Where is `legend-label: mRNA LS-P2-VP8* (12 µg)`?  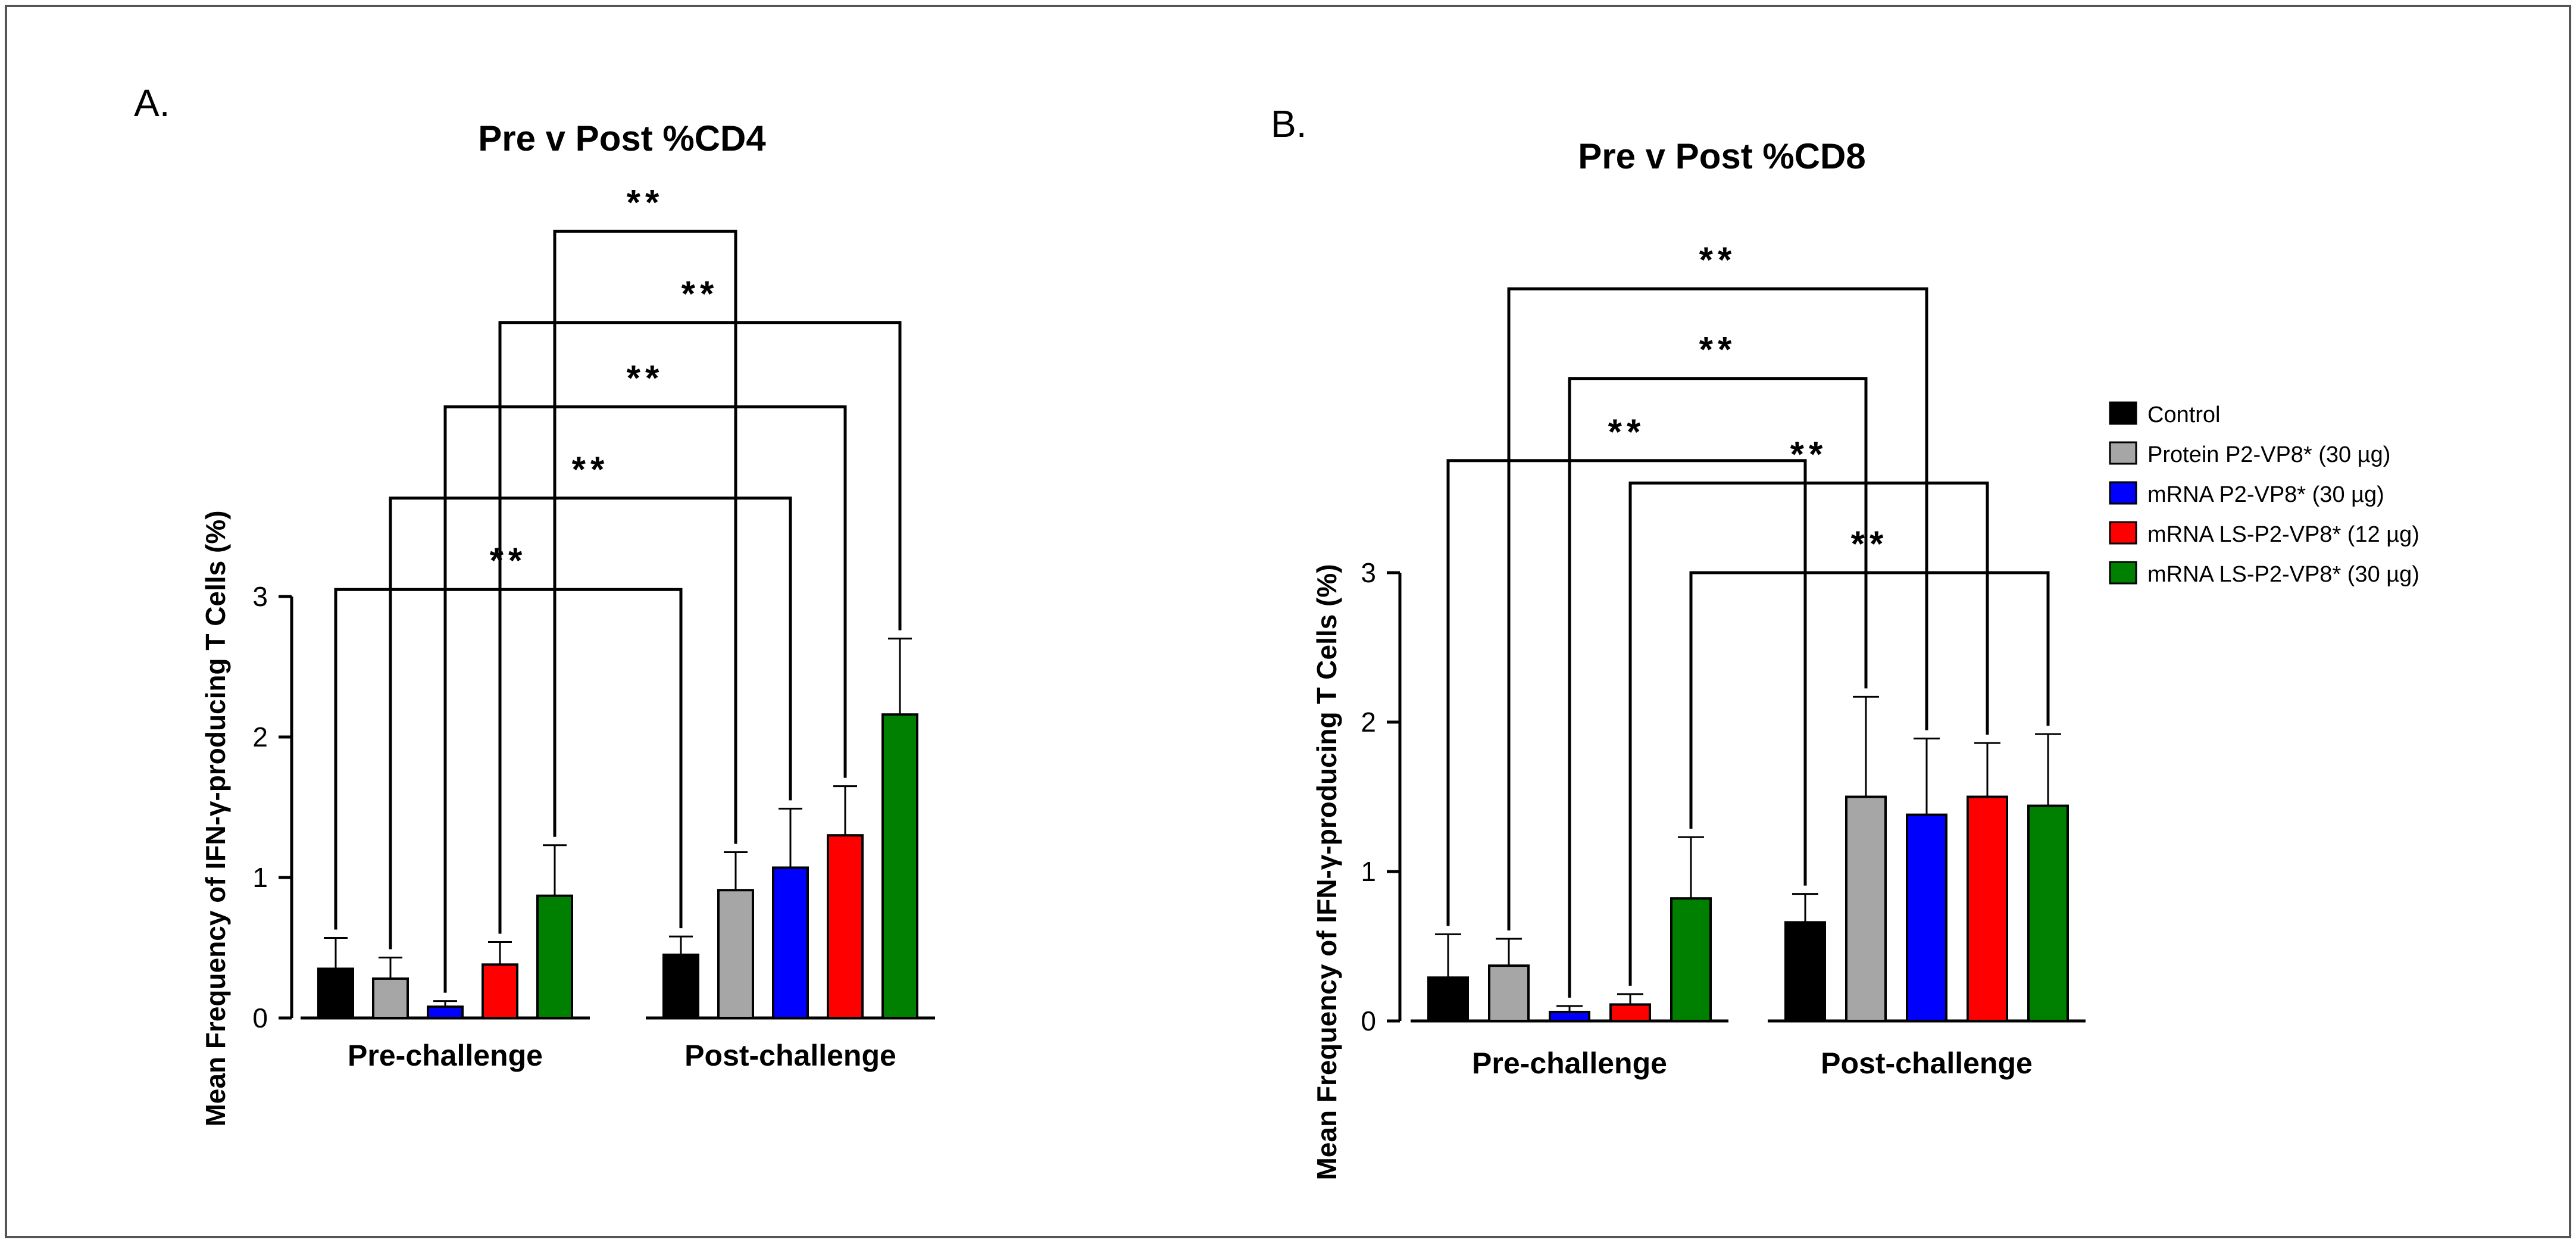
legend-label: mRNA LS-P2-VP8* (12 µg) is located at coordinates (2283, 534).